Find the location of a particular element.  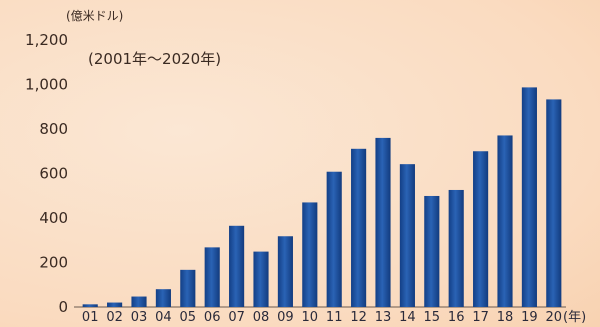

x-tick-label: 10 is located at coordinates (310, 317).